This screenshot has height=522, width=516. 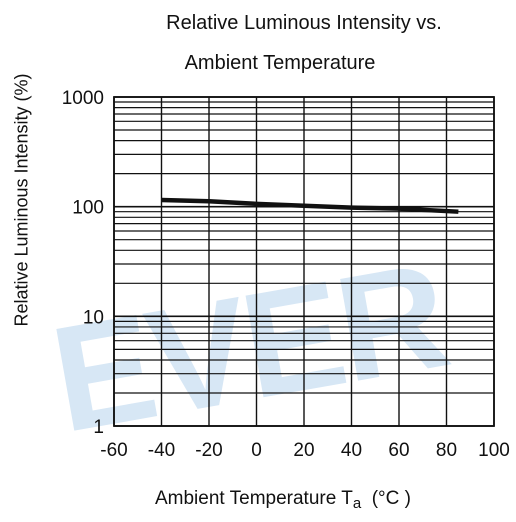 I want to click on chart-title-line-1: Relative Luminous Intensity vs., so click(x=304, y=23).